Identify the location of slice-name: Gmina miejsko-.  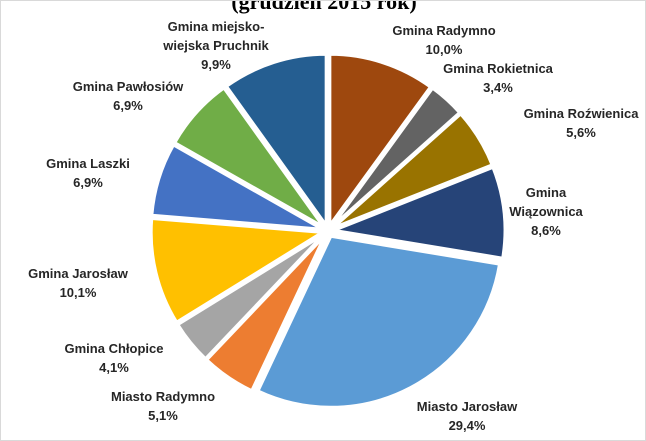
(216, 26).